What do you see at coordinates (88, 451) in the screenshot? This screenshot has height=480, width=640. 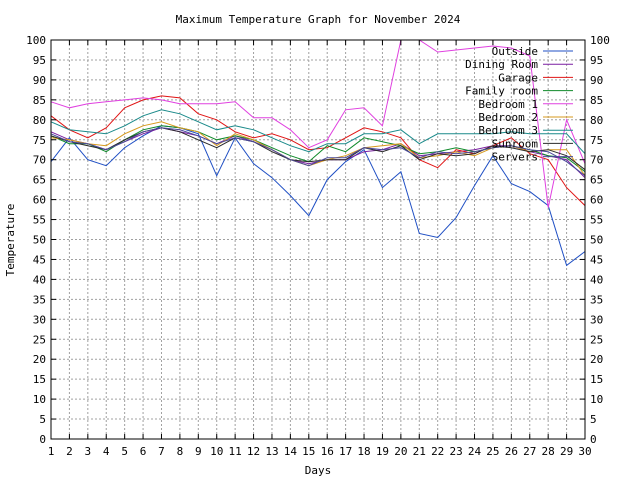 I see `x-tick-label: 3` at bounding box center [88, 451].